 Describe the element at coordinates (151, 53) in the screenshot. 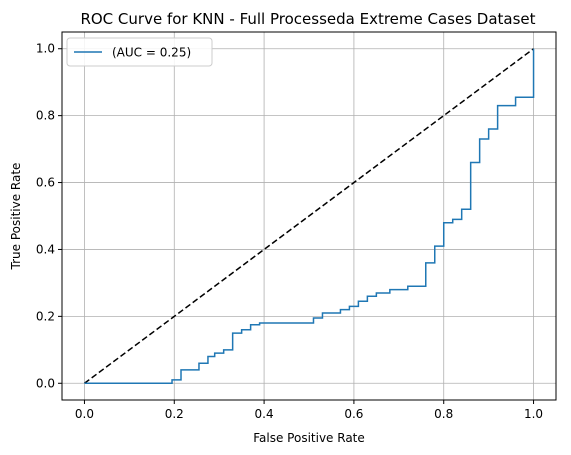

I see `legend-entry-label: (AUC = 0.25)` at that location.